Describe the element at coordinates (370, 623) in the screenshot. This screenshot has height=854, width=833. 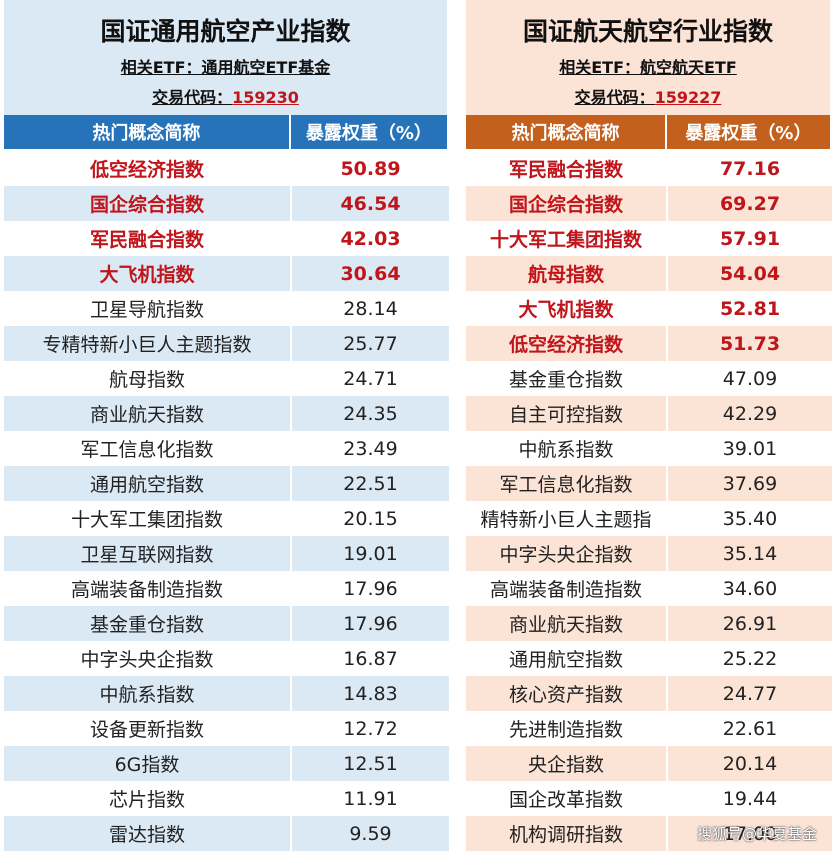
I see `exposure-weight: 17.96` at that location.